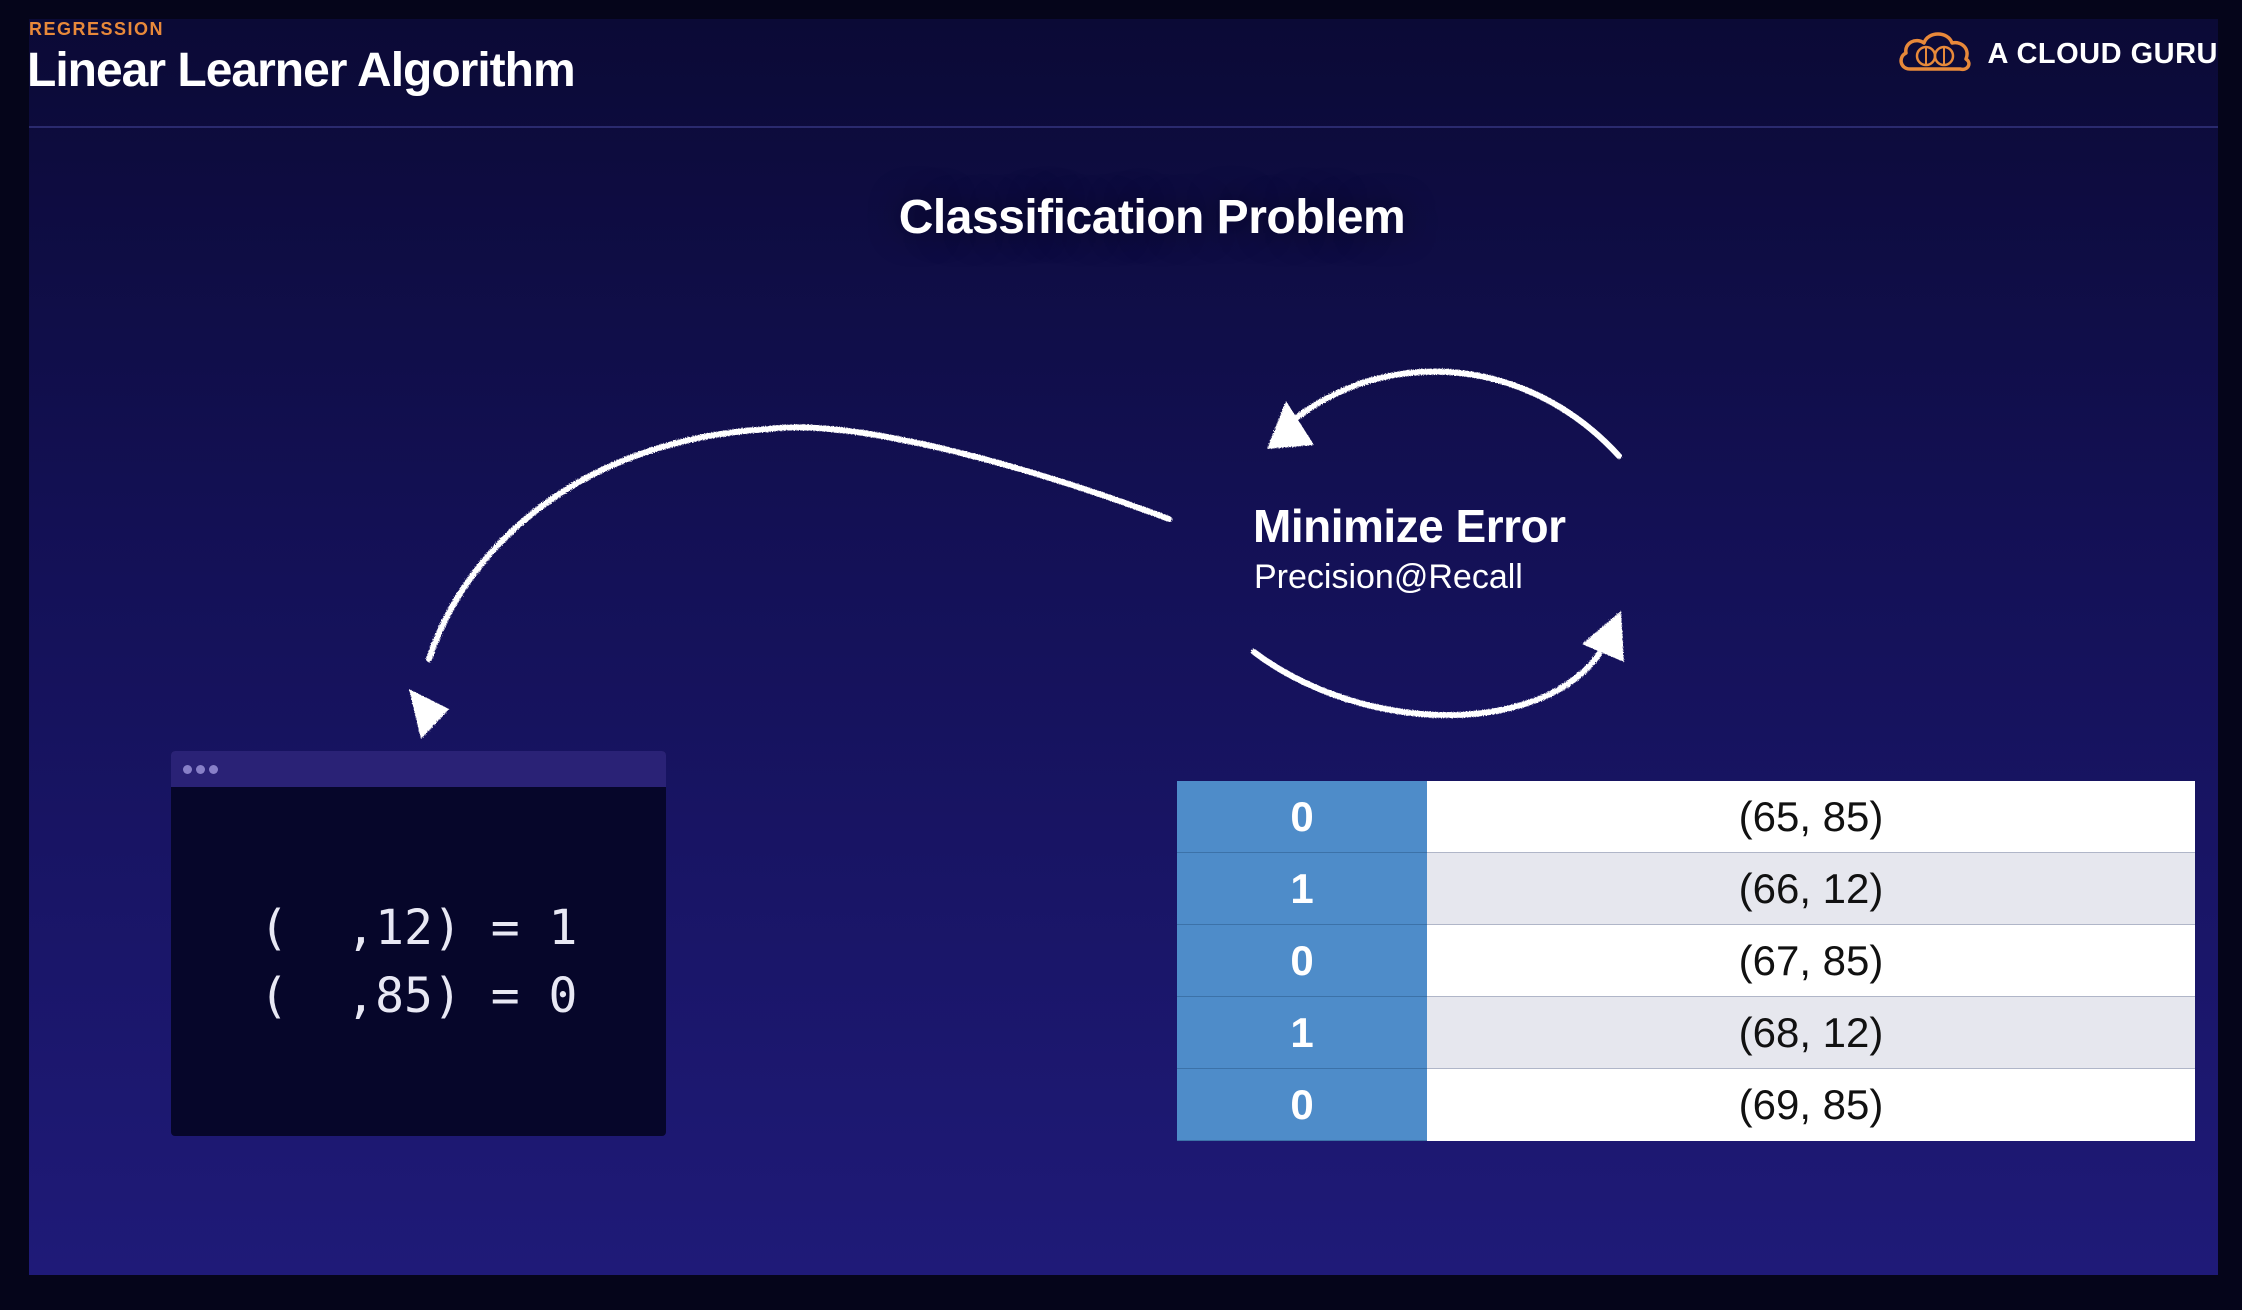  I want to click on table-row: 0 (65, 85), so click(1686, 817).